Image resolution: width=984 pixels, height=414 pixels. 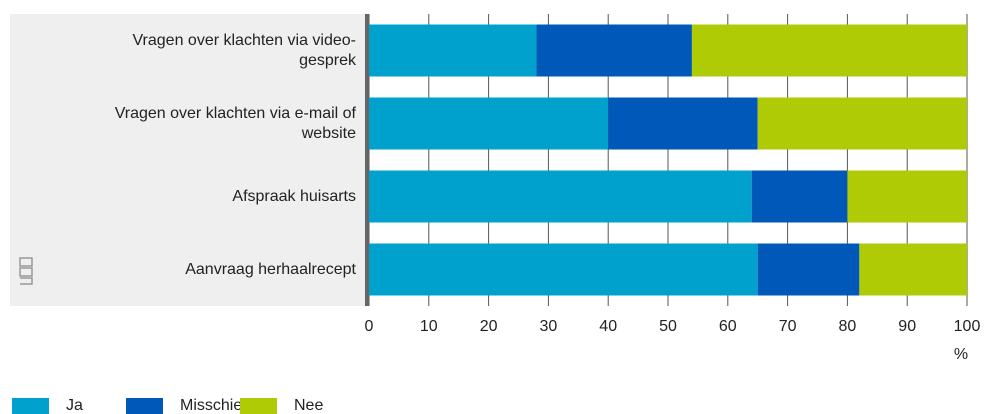 What do you see at coordinates (907, 326) in the screenshot?
I see `x-tick-label: 90` at bounding box center [907, 326].